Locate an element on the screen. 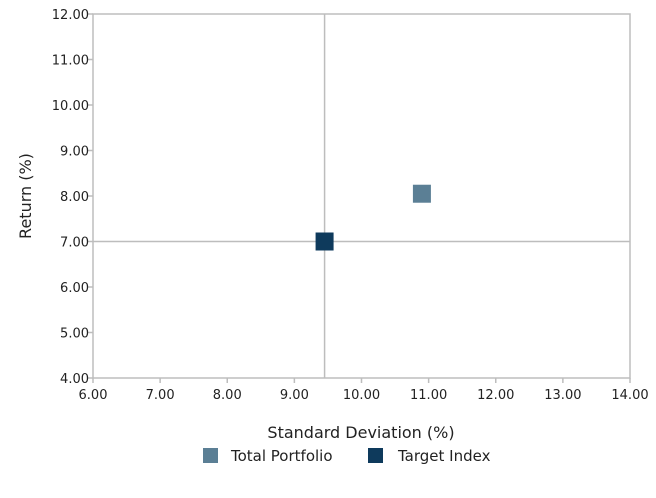  y-tick-label: 5.00 is located at coordinates (74, 334).